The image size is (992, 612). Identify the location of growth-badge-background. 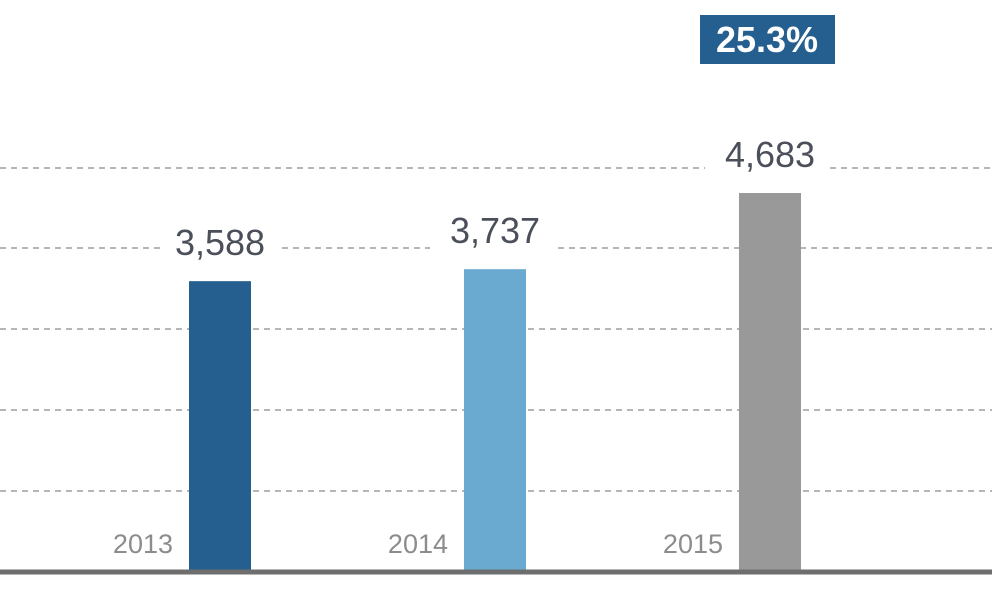
(767, 39).